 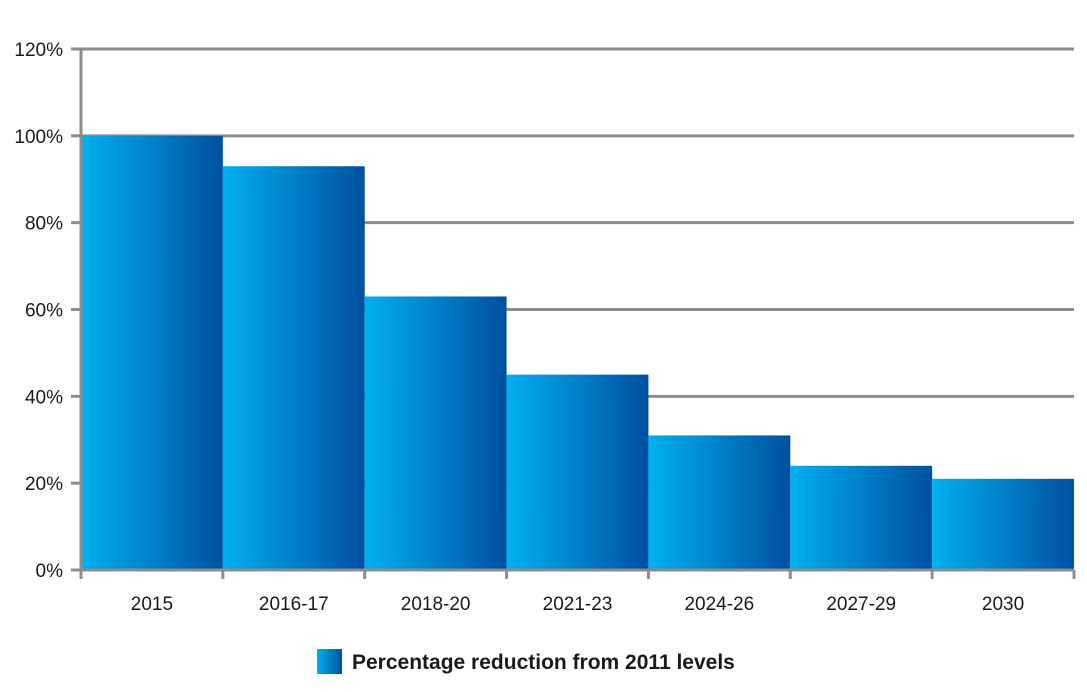 What do you see at coordinates (44, 311) in the screenshot?
I see `y-tick-label: 60%` at bounding box center [44, 311].